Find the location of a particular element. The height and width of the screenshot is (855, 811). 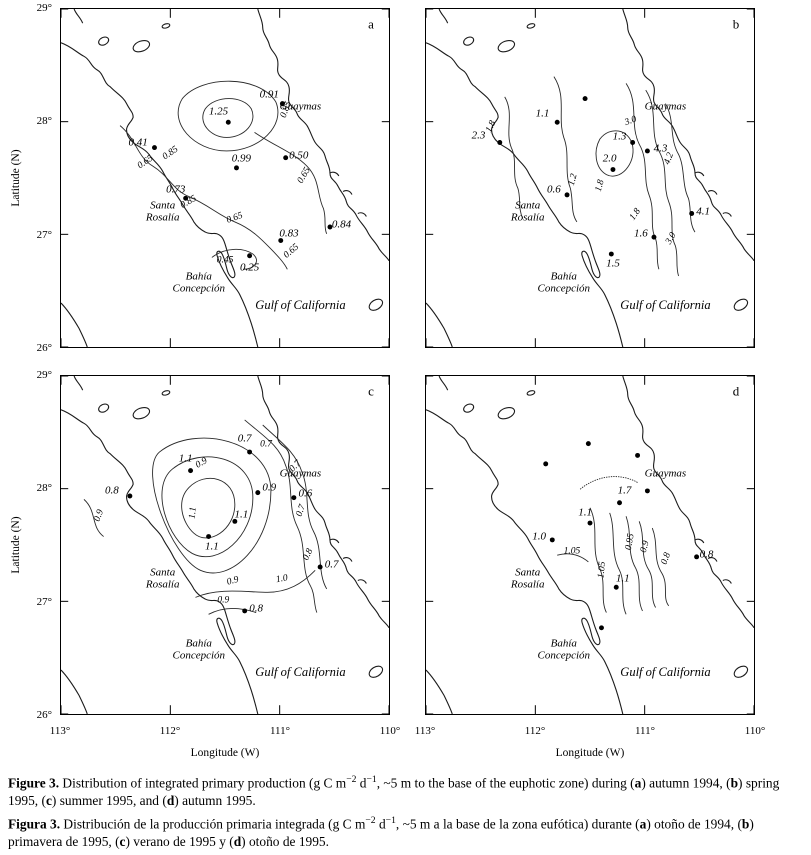

station-value: 2.0 is located at coordinates (609, 158).